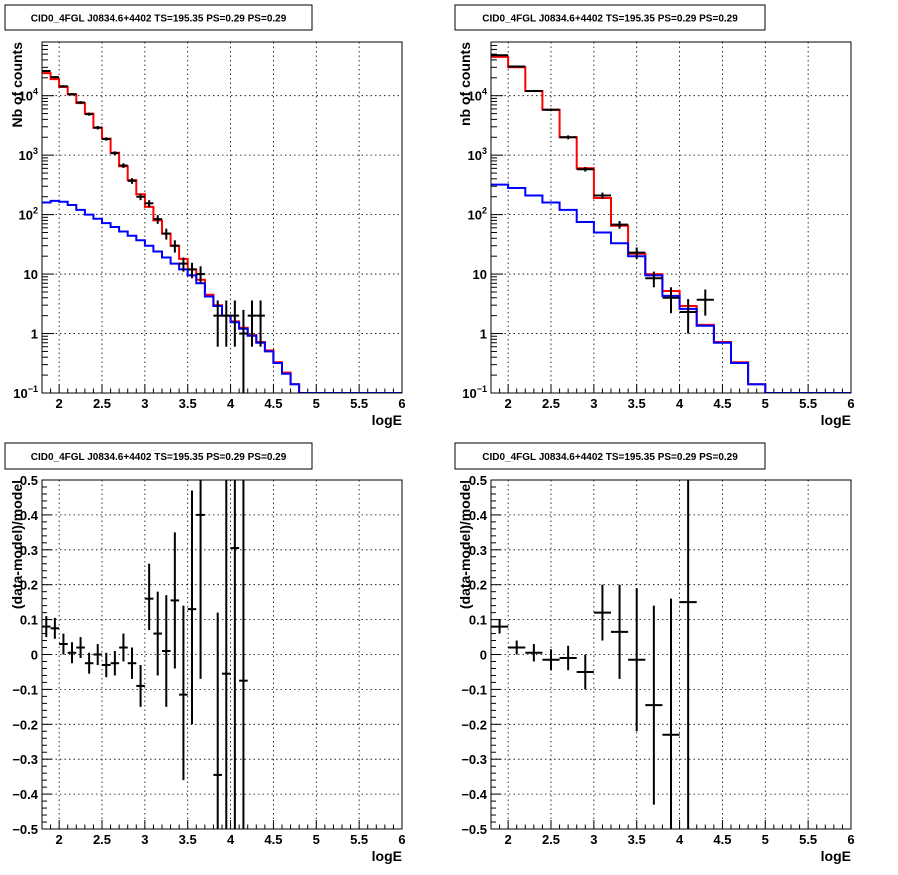 The image size is (898, 875). Describe the element at coordinates (474, 392) in the screenshot. I see `y-tick-label: 10⁻¹` at that location.